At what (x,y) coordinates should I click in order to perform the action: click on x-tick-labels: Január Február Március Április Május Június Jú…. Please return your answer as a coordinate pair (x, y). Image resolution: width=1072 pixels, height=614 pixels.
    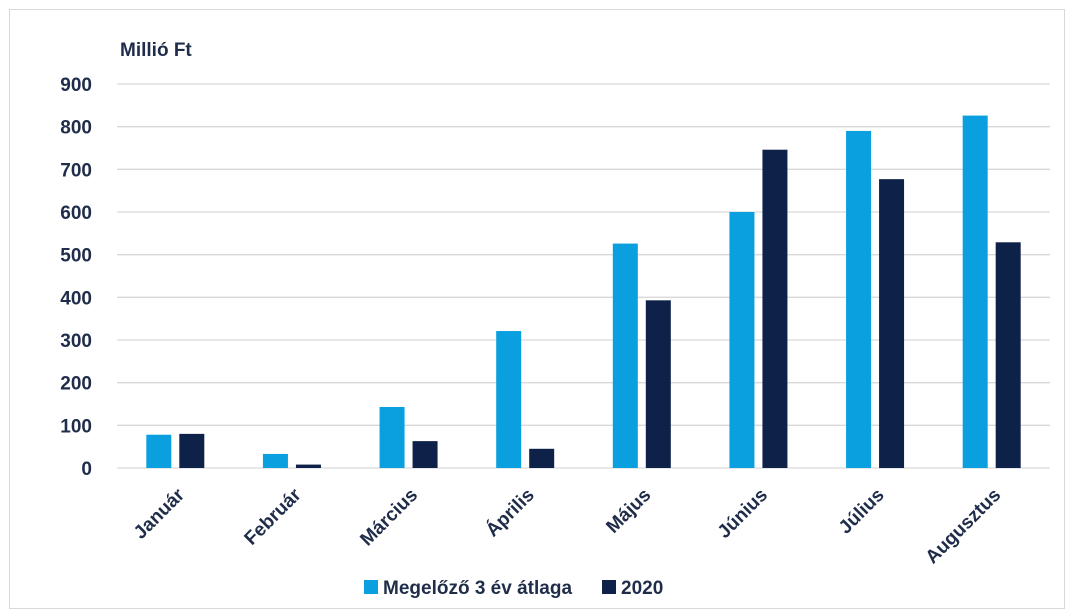
    Looking at the image, I should click on (567, 526).